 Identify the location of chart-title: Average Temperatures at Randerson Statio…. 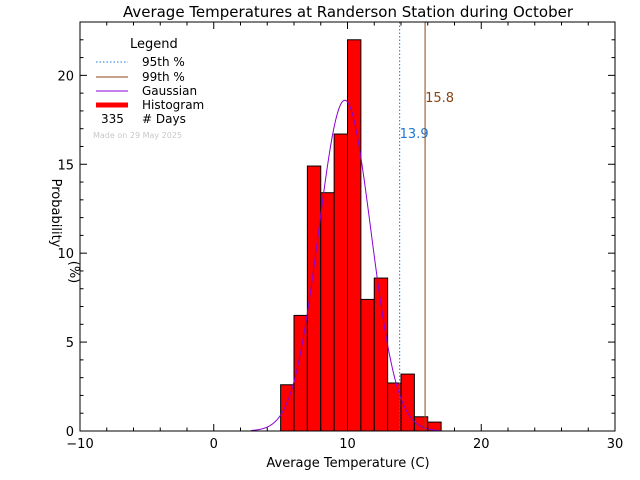
(348, 12).